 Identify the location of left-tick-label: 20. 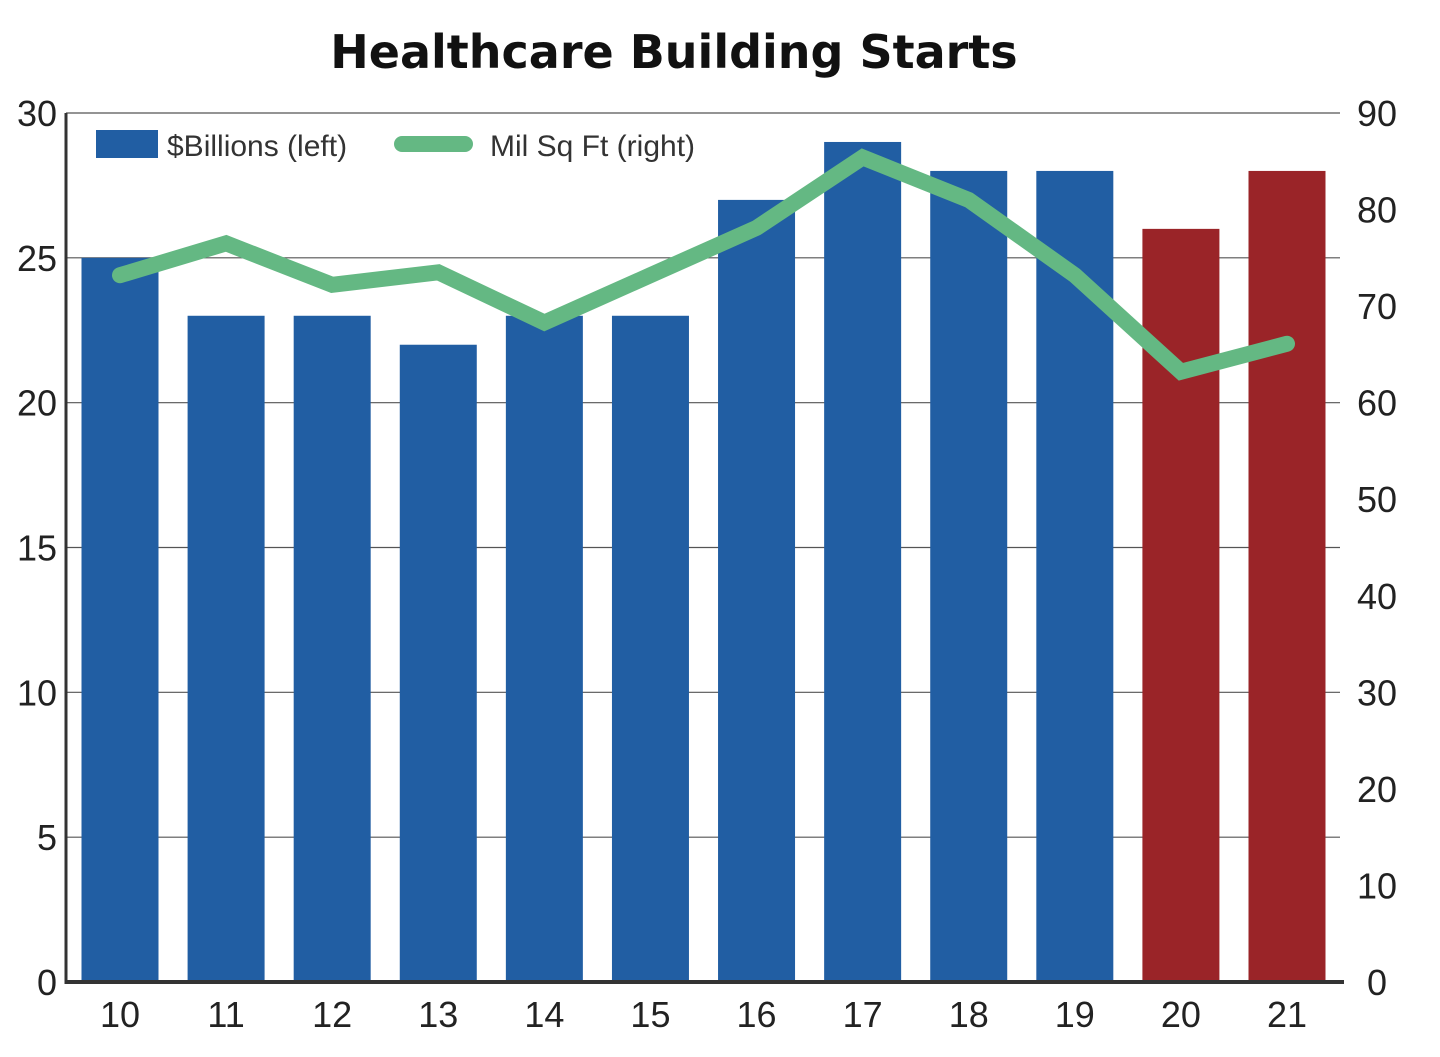
(37, 403).